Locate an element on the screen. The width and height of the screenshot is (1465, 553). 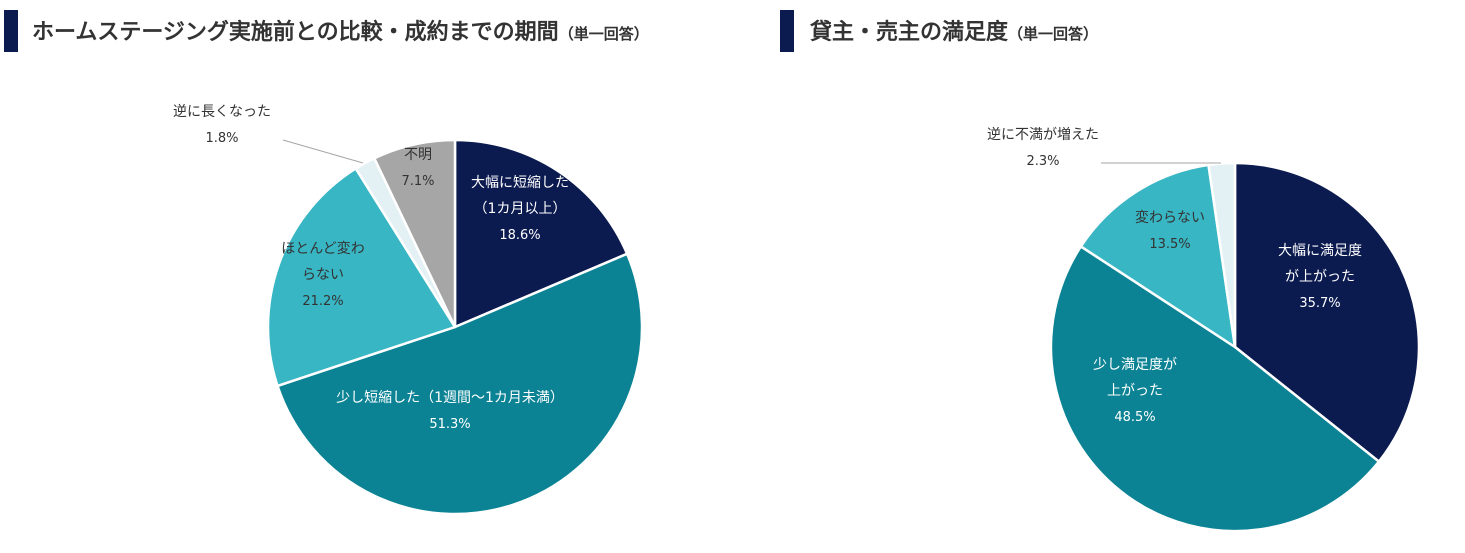
slice-category-label: らない is located at coordinates (323, 275).